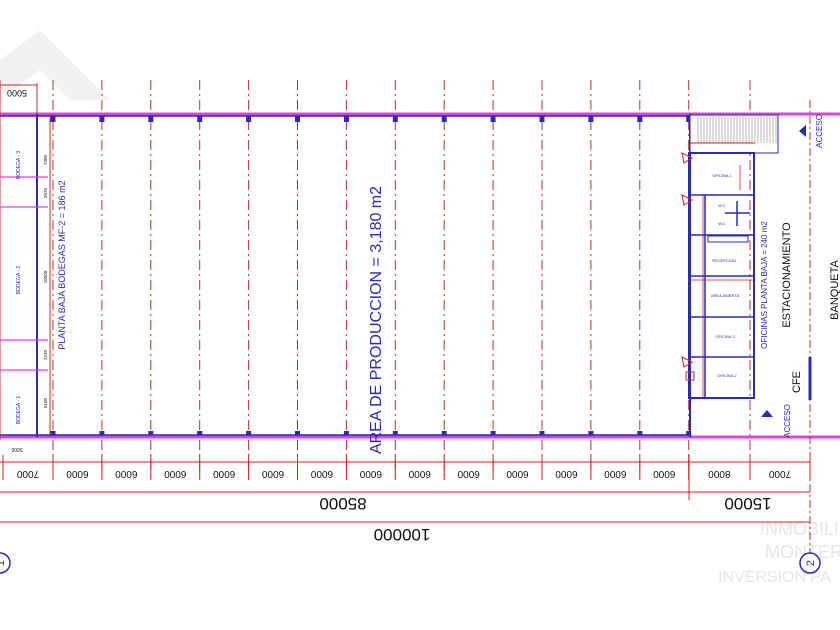  What do you see at coordinates (787, 421) in the screenshot?
I see `access-bottom-label: ACCESO` at bounding box center [787, 421].